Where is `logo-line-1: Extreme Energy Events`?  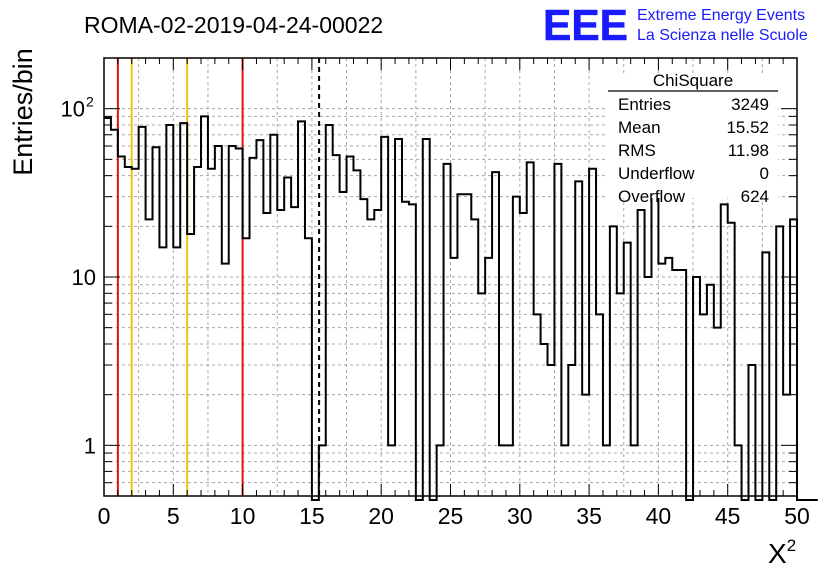
logo-line-1: Extreme Energy Events is located at coordinates (721, 15).